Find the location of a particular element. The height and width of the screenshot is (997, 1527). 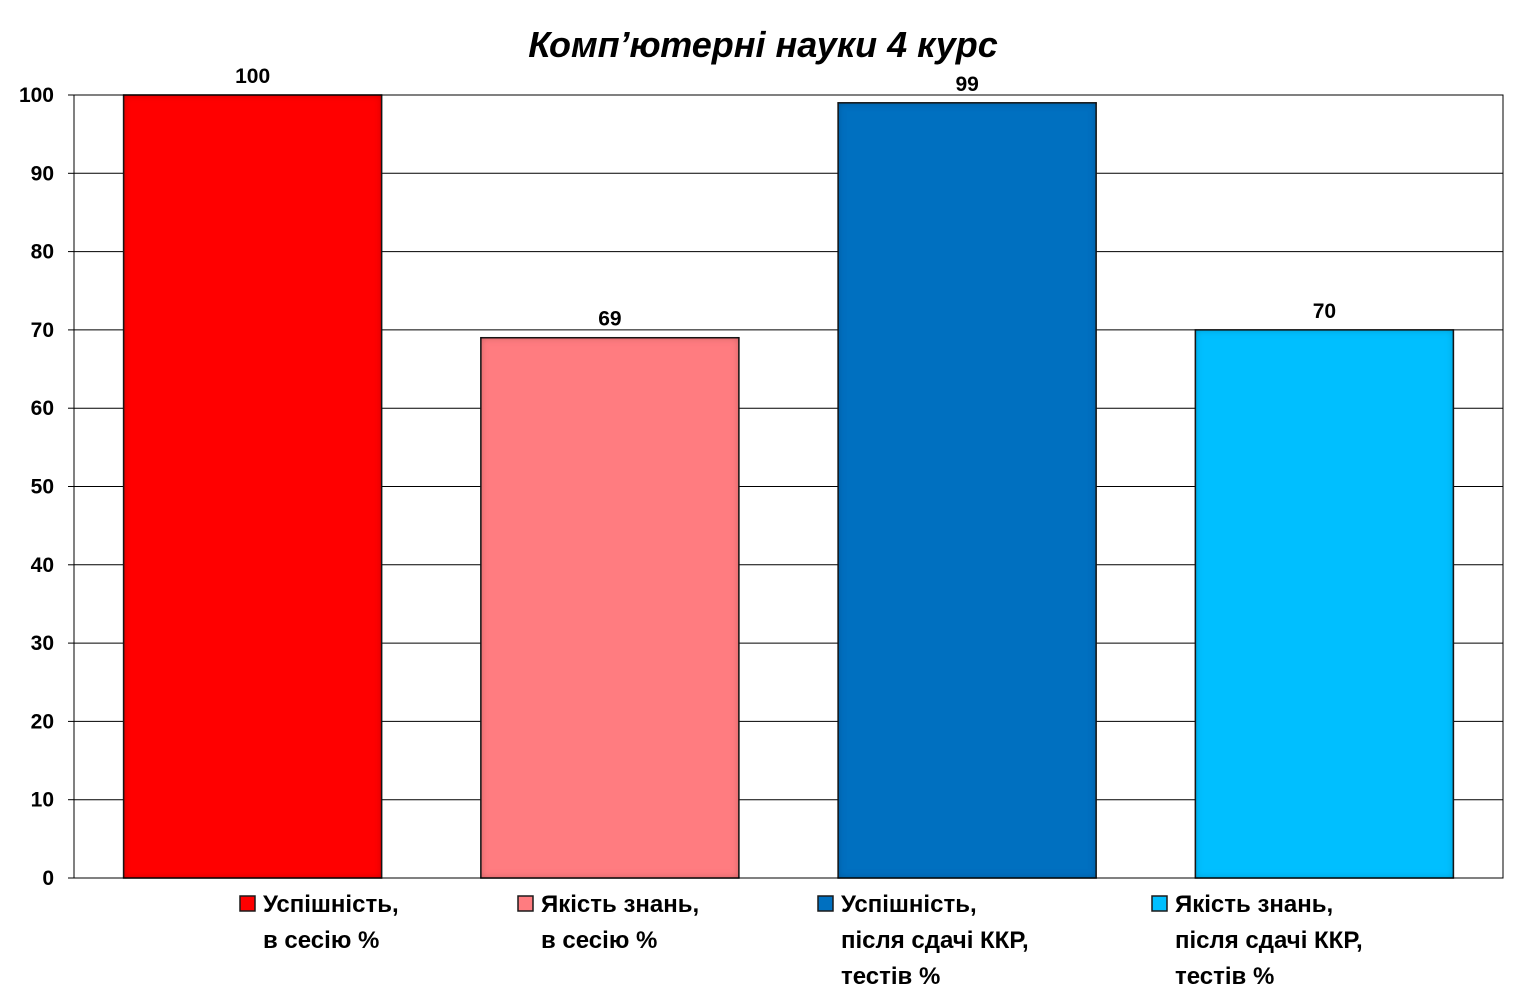

y-tick-label: 80 is located at coordinates (42, 252).